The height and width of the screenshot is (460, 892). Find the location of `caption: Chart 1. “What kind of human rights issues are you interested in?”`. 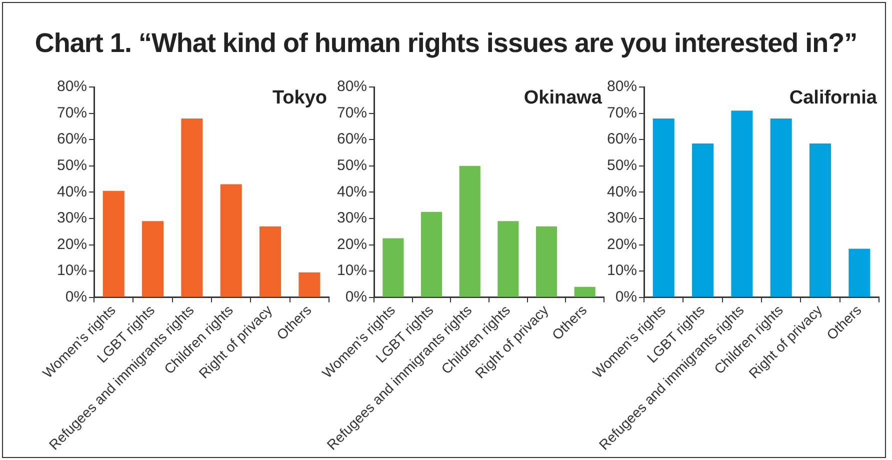

caption: Chart 1. “What kind of human rights issues are you interested in?” is located at coordinates (446, 43).